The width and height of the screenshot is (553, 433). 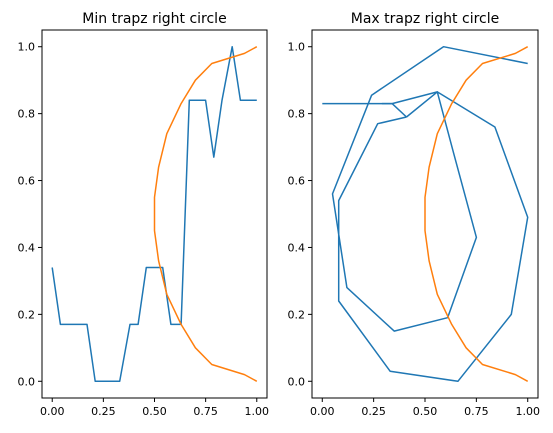 What do you see at coordinates (297, 114) in the screenshot?
I see `right-y-tick-label-4: 0.8` at bounding box center [297, 114].